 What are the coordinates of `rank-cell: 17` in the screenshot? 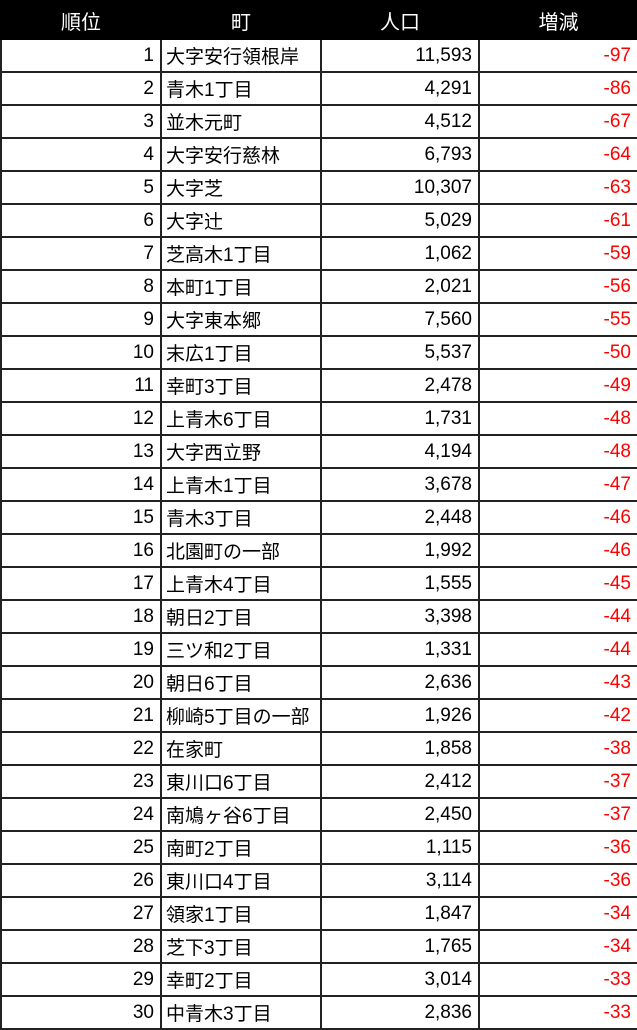 It's located at (81, 583).